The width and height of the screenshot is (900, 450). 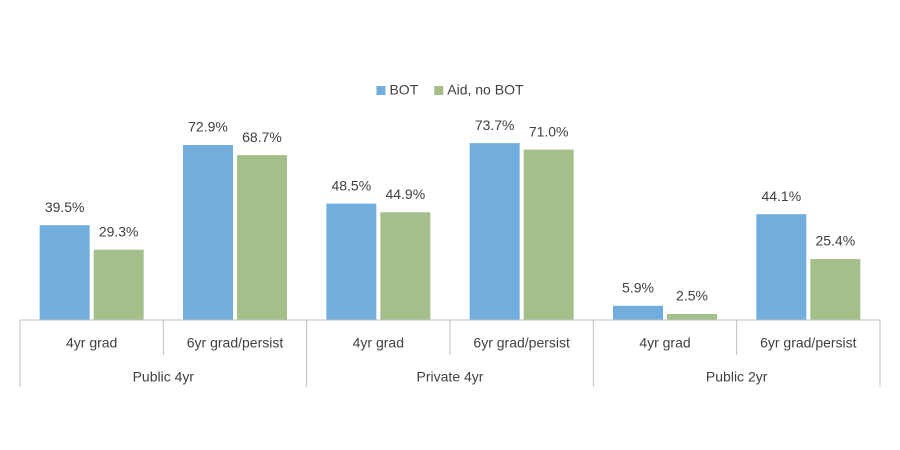 I want to click on legend-label: Aid, no BOT, so click(x=485, y=90).